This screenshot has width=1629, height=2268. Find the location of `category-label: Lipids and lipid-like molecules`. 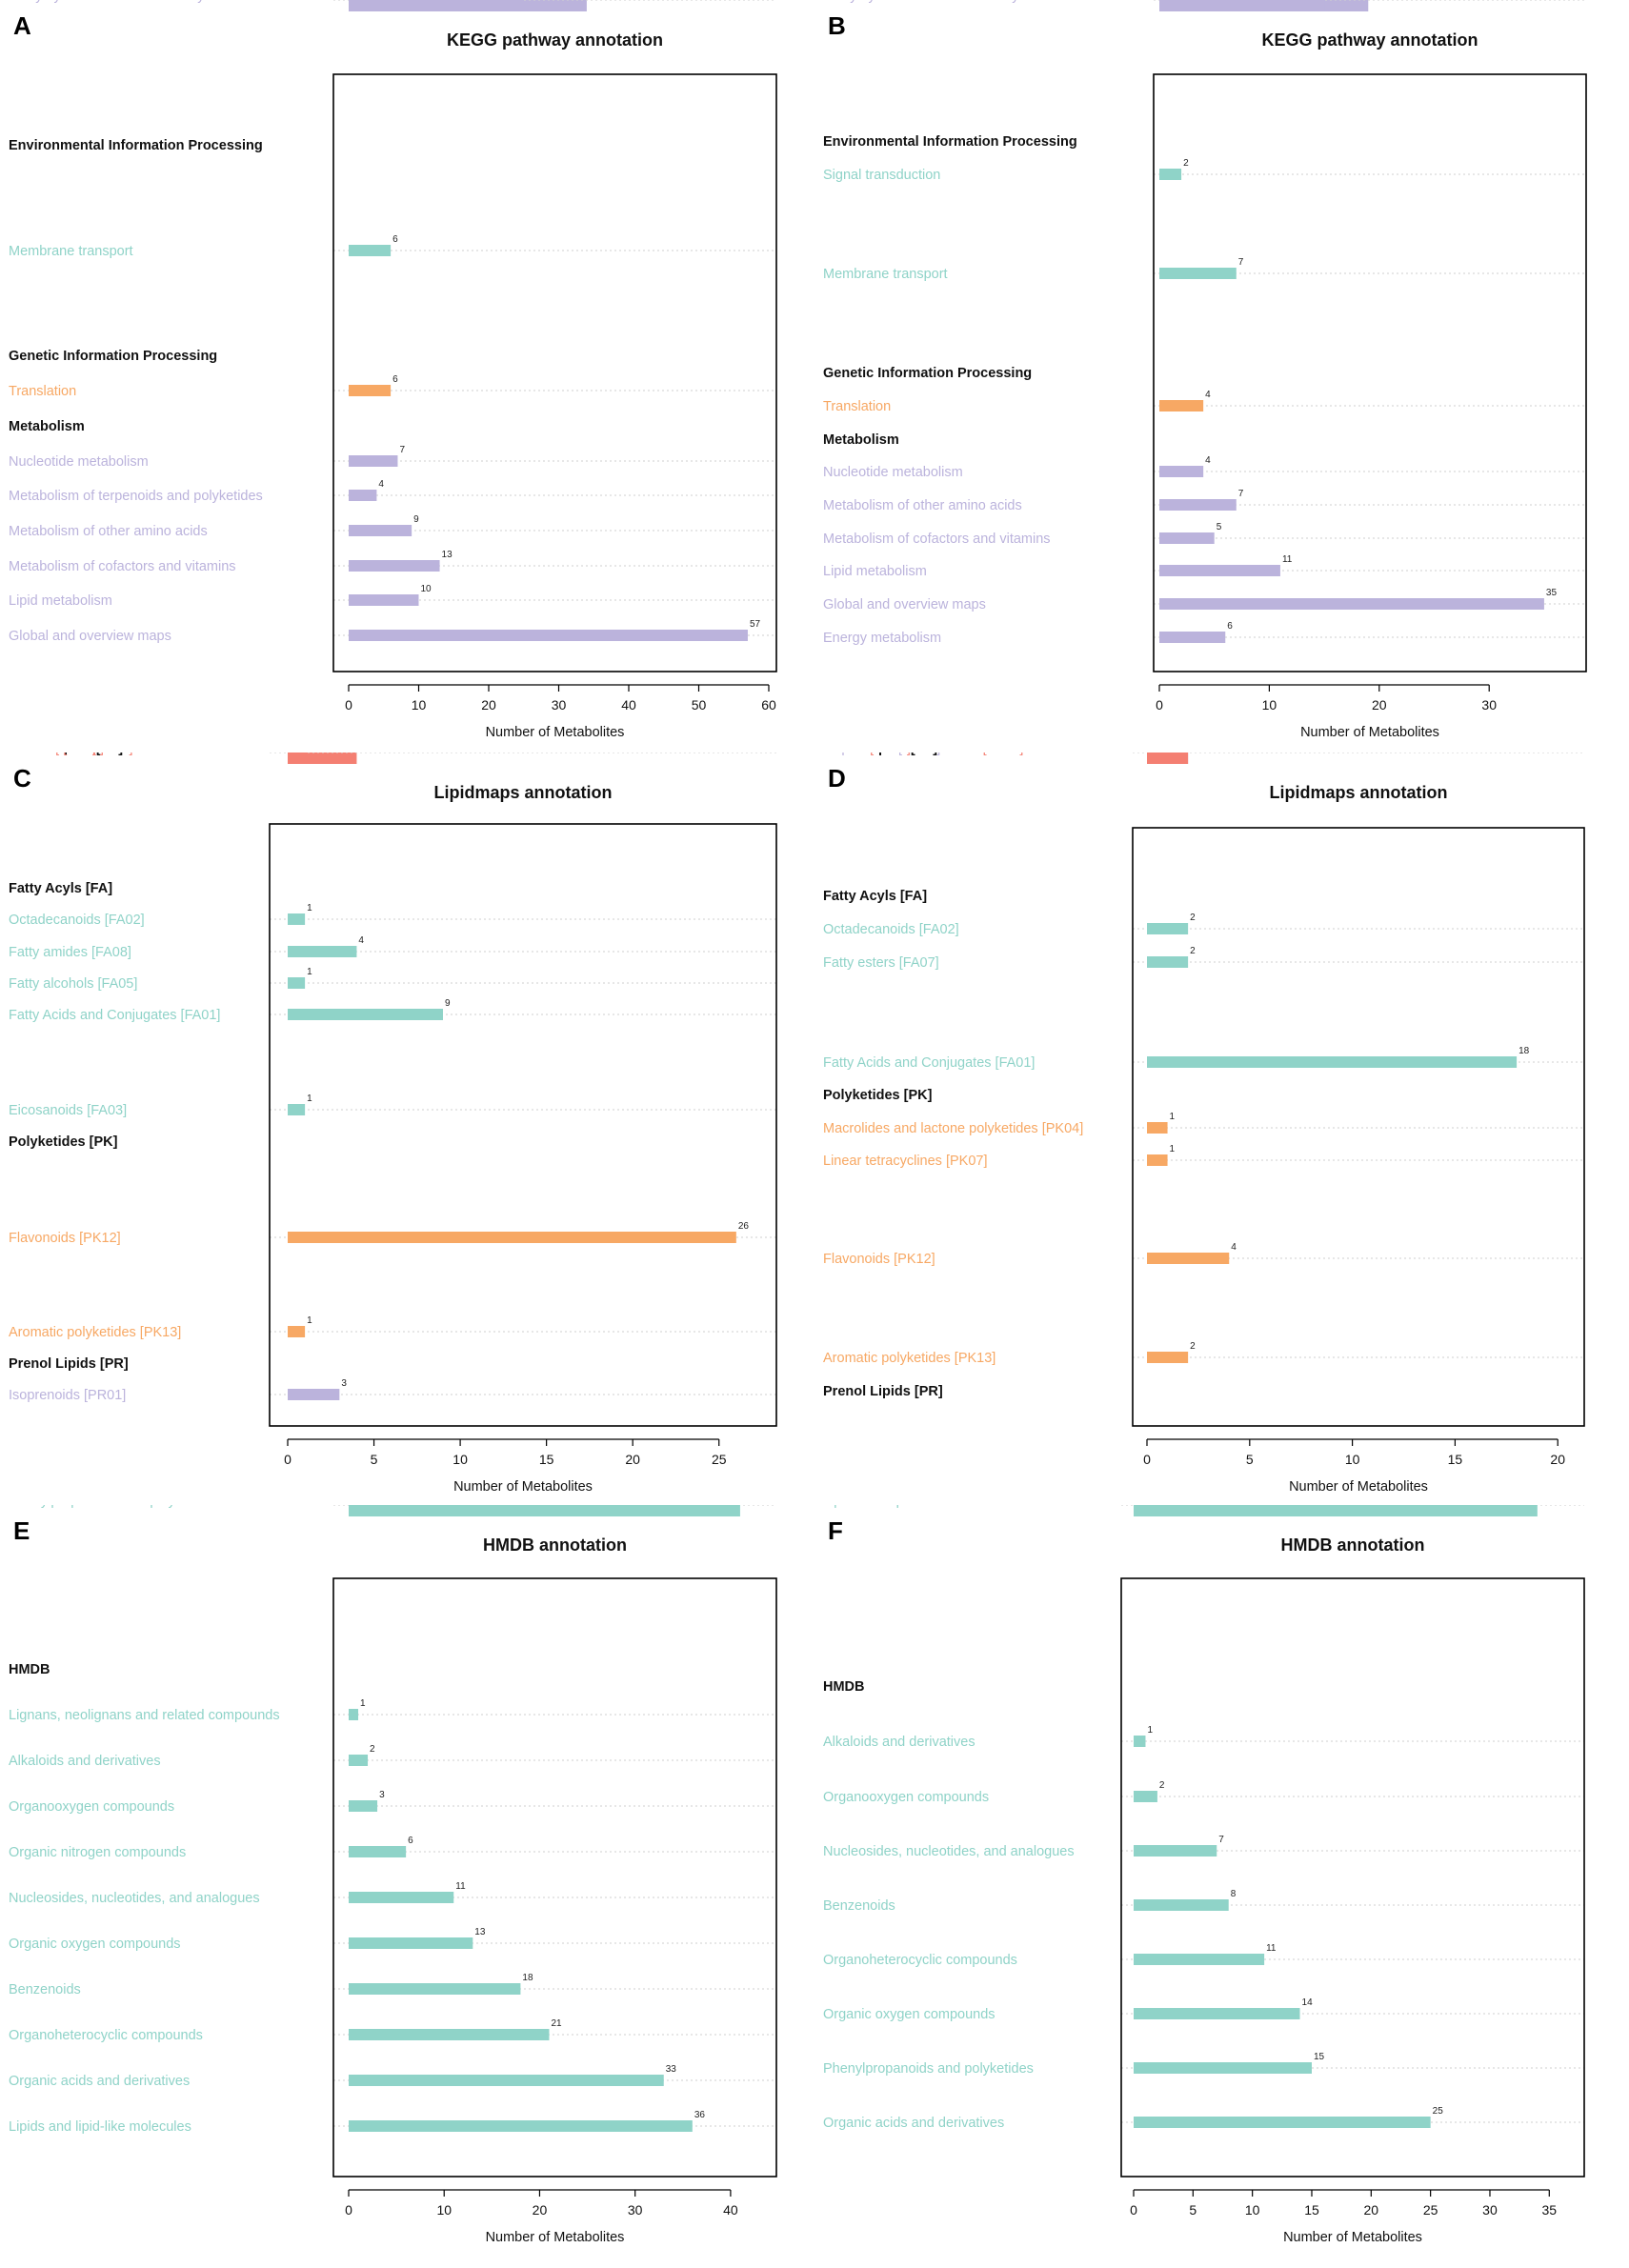

category-label: Lipids and lipid-like molecules is located at coordinates (100, 2127).